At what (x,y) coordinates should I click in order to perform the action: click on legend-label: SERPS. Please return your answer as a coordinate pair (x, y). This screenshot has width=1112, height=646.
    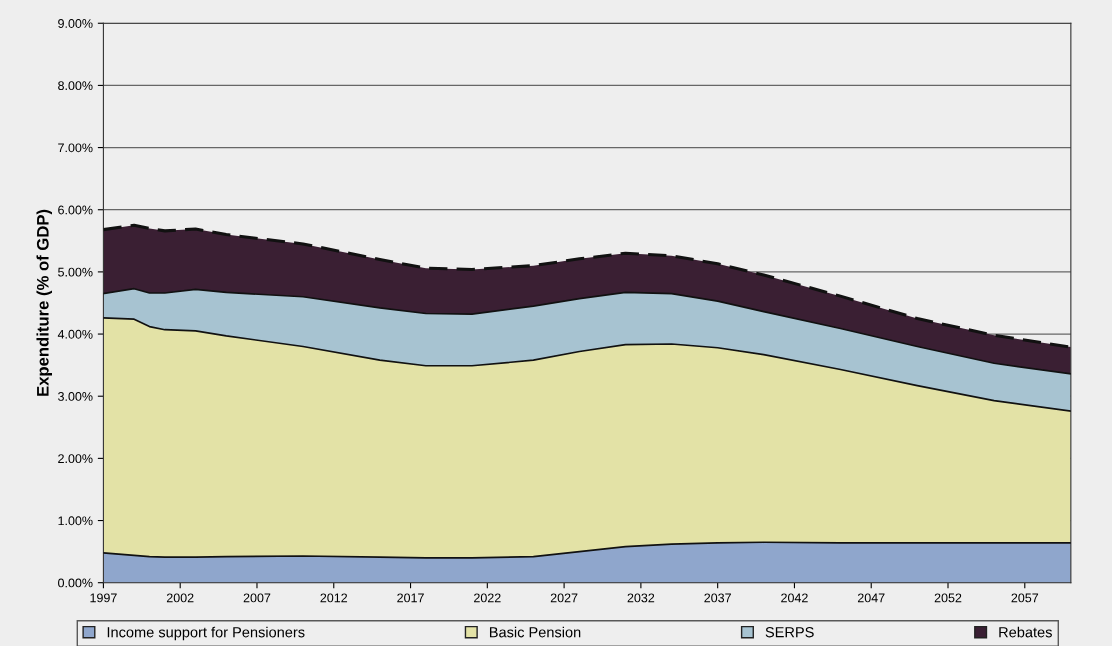
    Looking at the image, I should click on (789, 632).